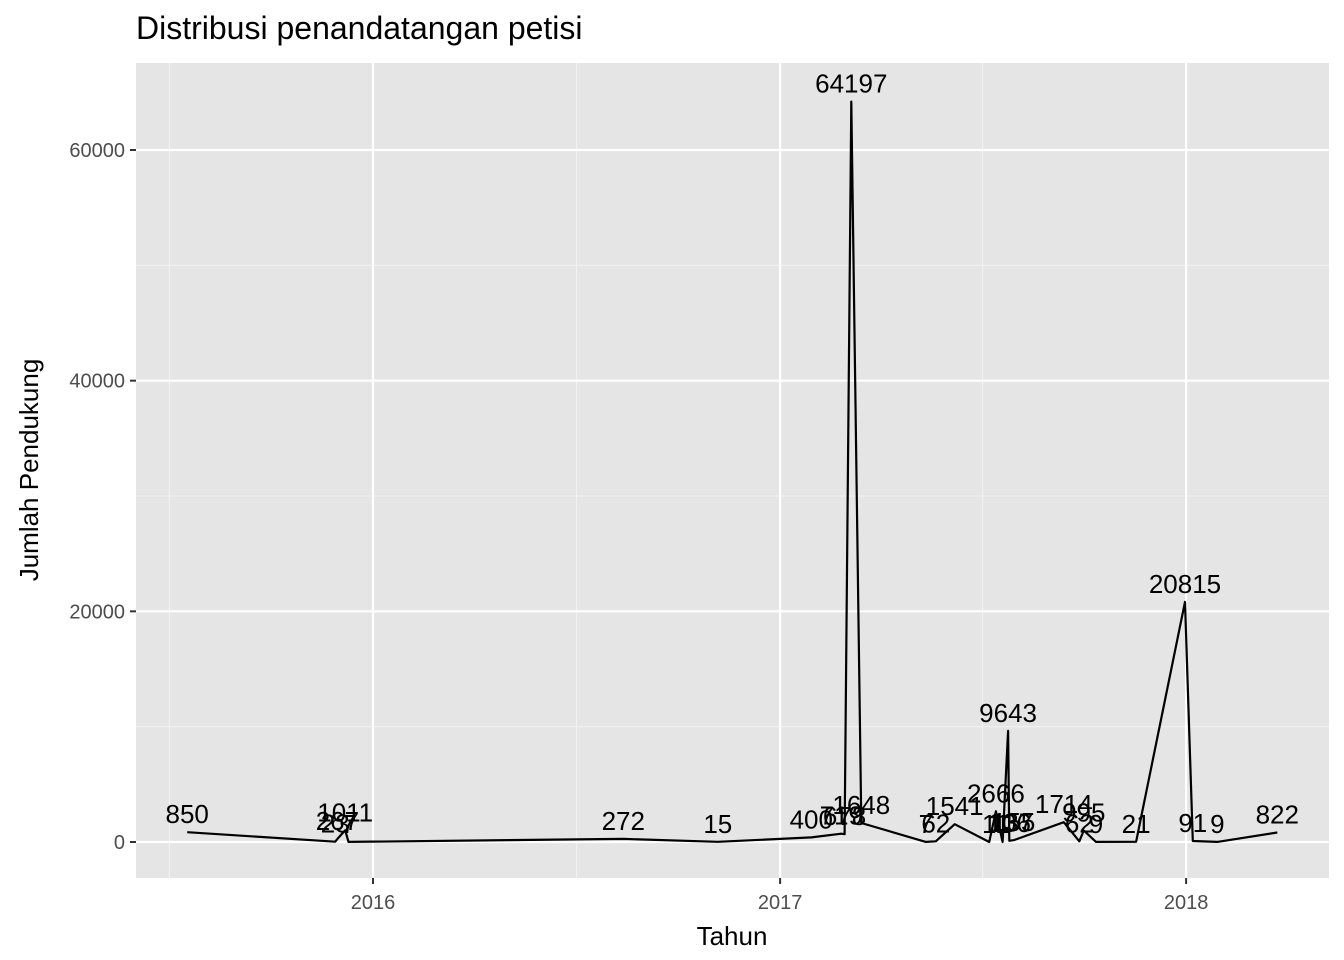 The width and height of the screenshot is (1344, 960). What do you see at coordinates (1136, 824) in the screenshot?
I see `data-label: 21` at bounding box center [1136, 824].